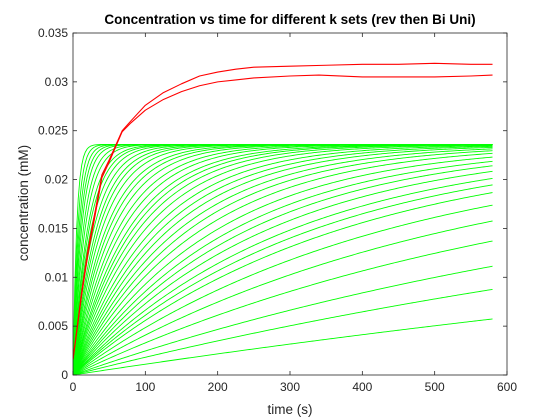 The width and height of the screenshot is (560, 420). What do you see at coordinates (57, 82) in the screenshot?
I see `y-tick-label: 0.03` at bounding box center [57, 82].